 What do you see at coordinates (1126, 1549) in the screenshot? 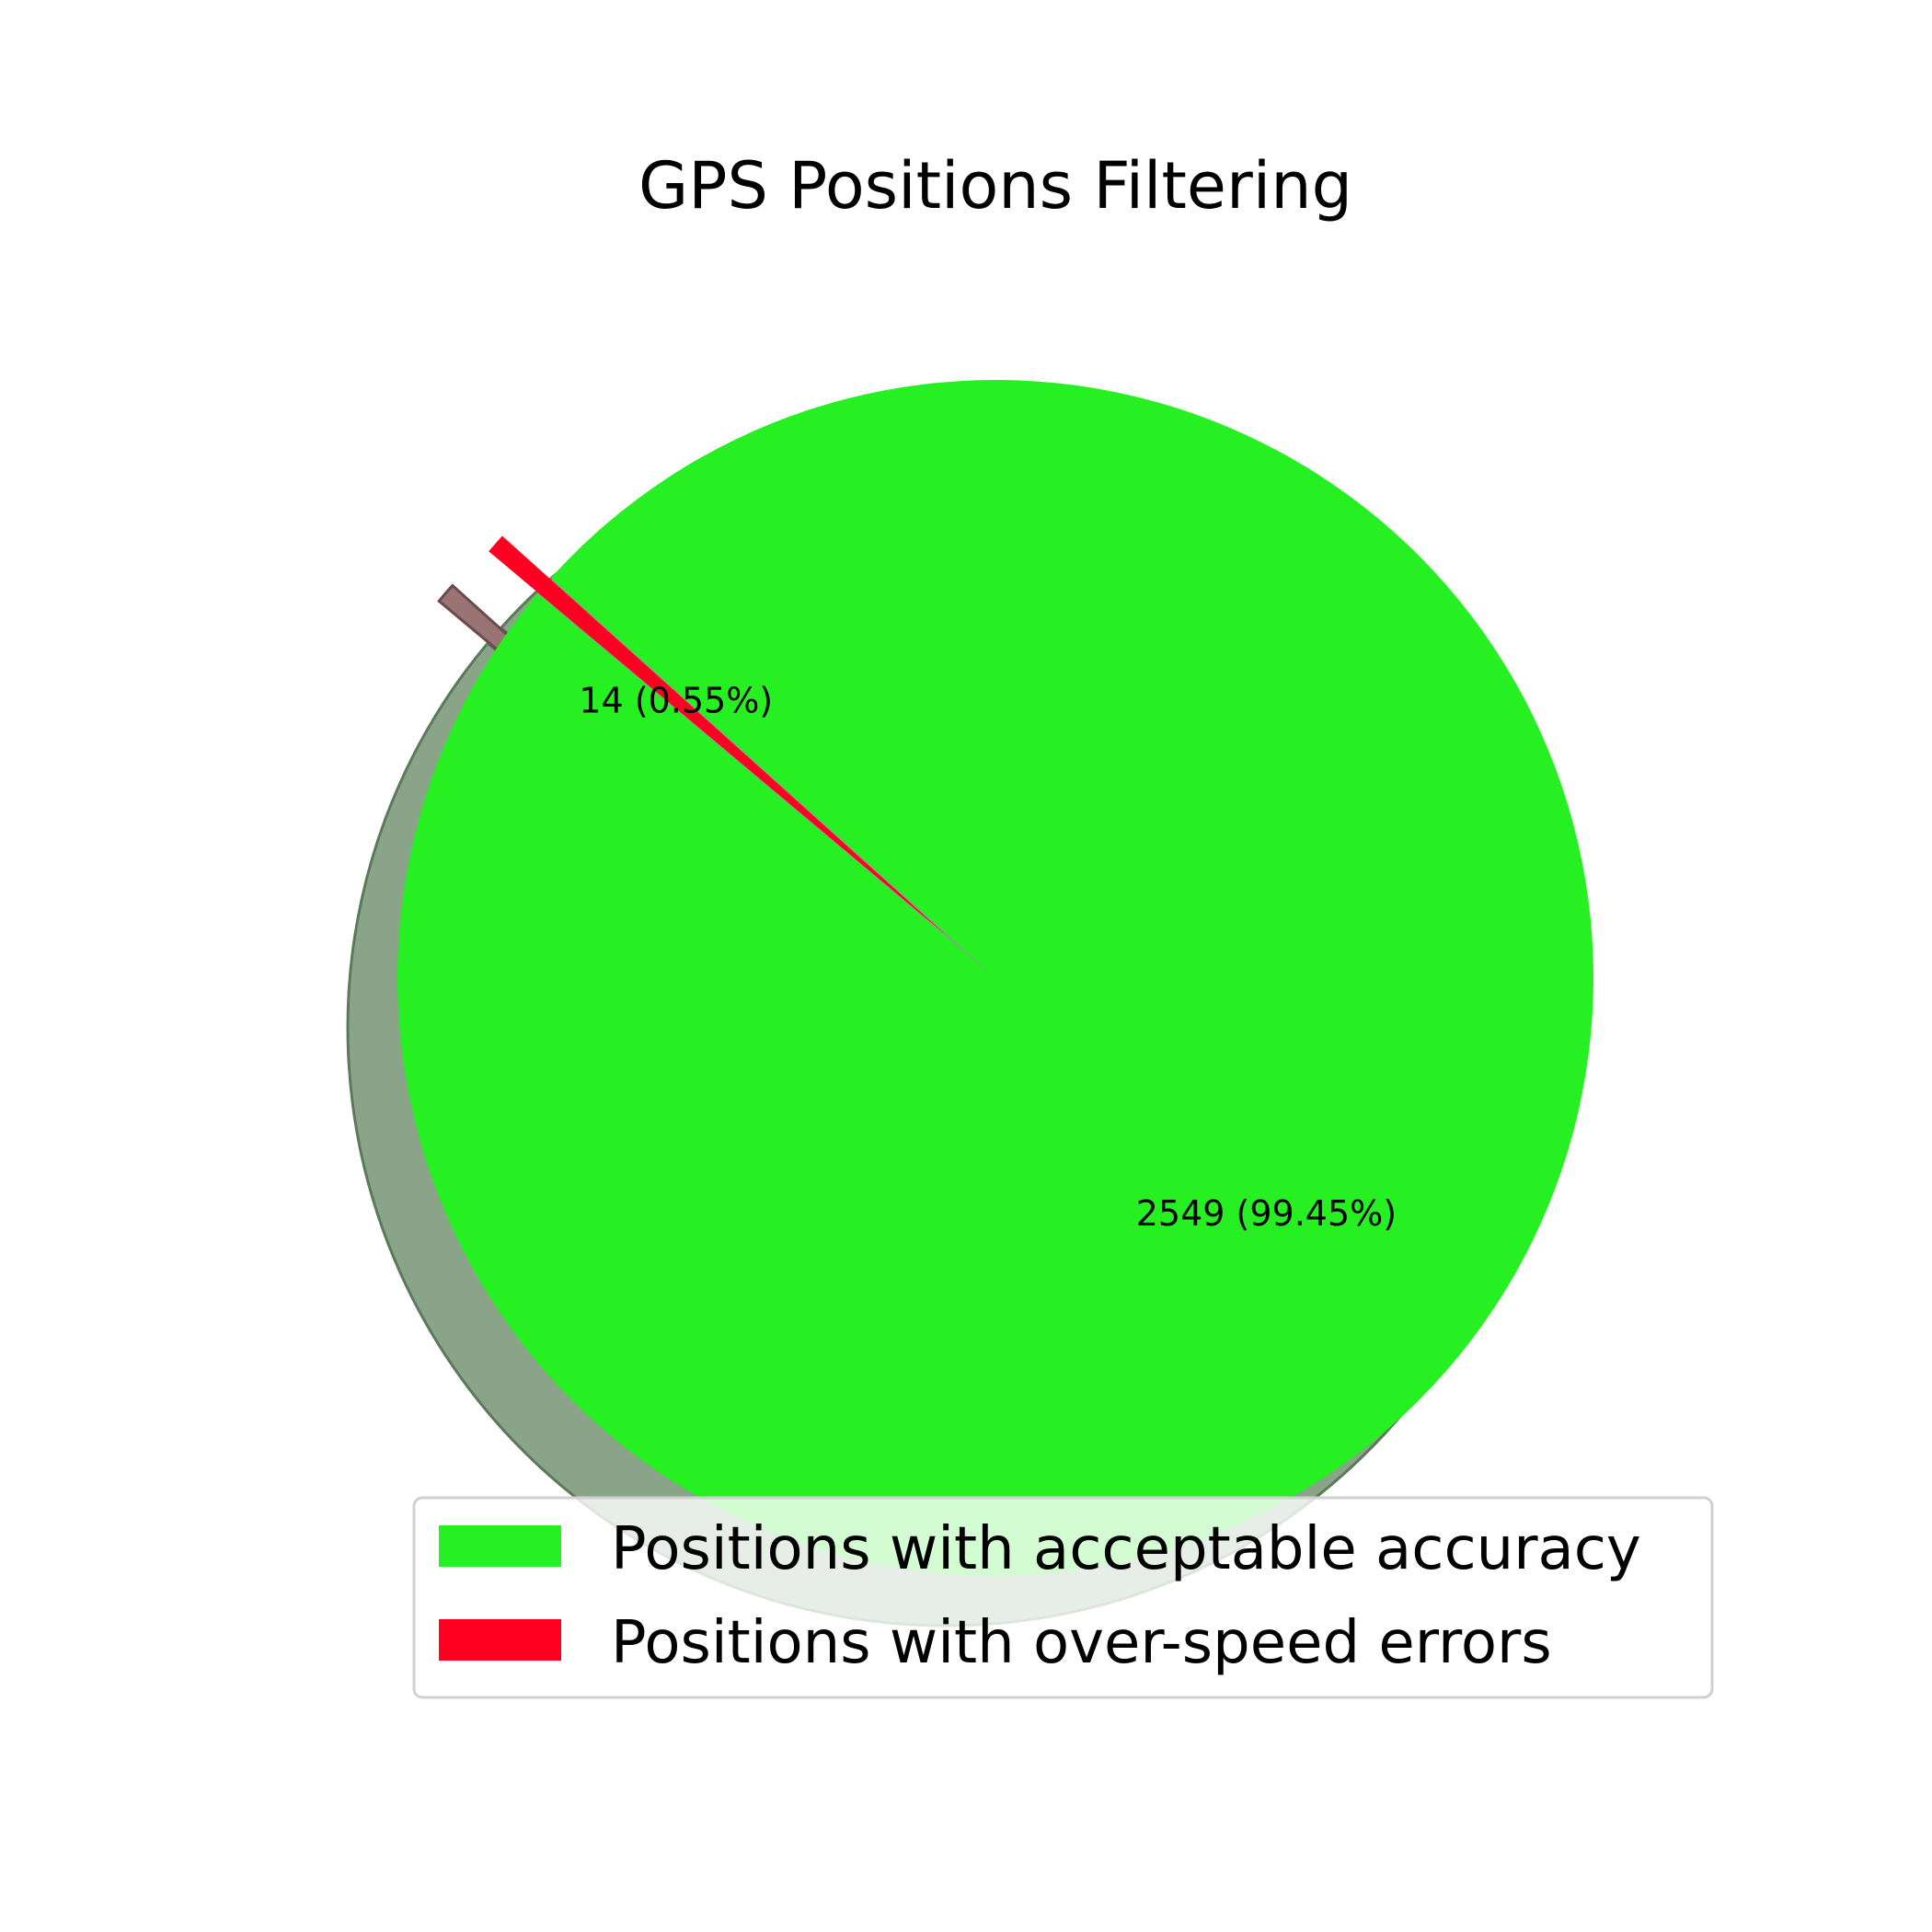
I see `legend-label-acceptable: Positions with acceptable accuracy` at bounding box center [1126, 1549].